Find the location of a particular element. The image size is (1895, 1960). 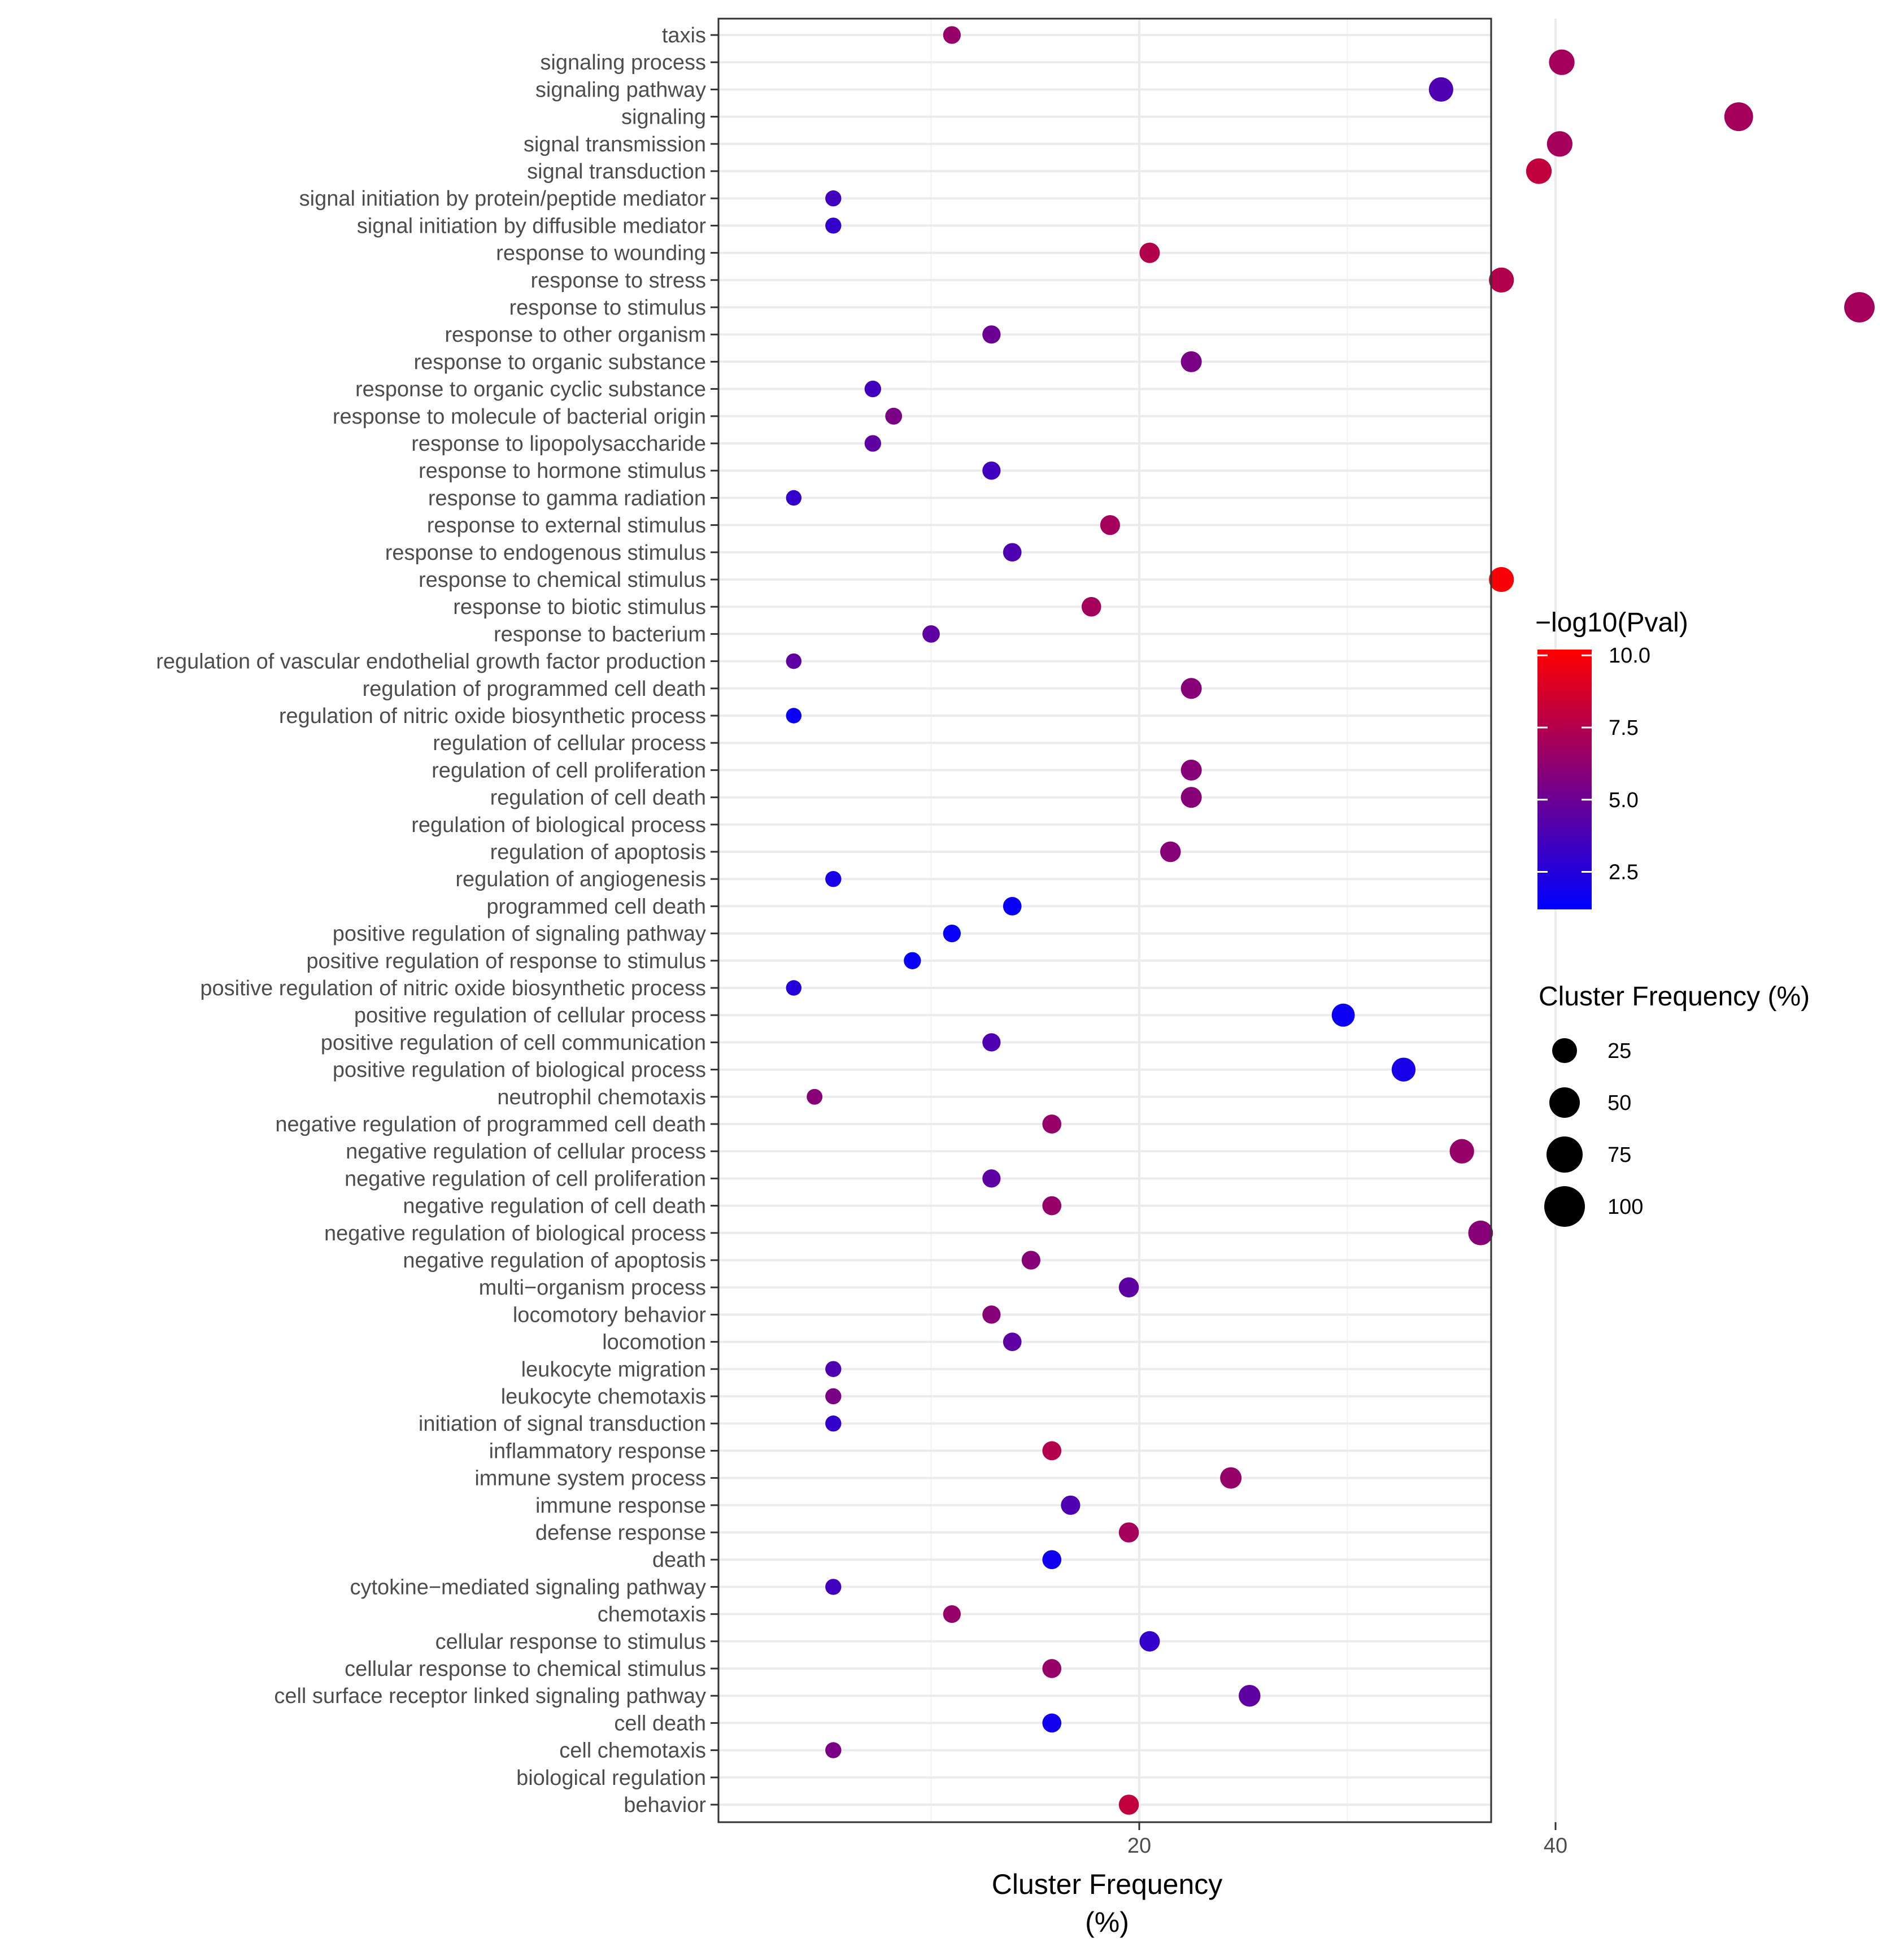

y-tick-label: response to organic substance is located at coordinates (559, 362).